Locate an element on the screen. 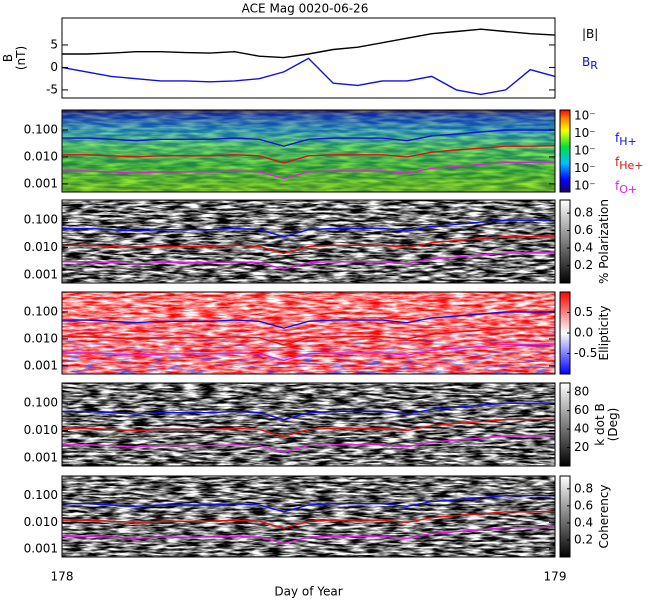 This screenshot has height=600, width=650. chart-title: ACE Mag 0020-06-26 is located at coordinates (305, 9).